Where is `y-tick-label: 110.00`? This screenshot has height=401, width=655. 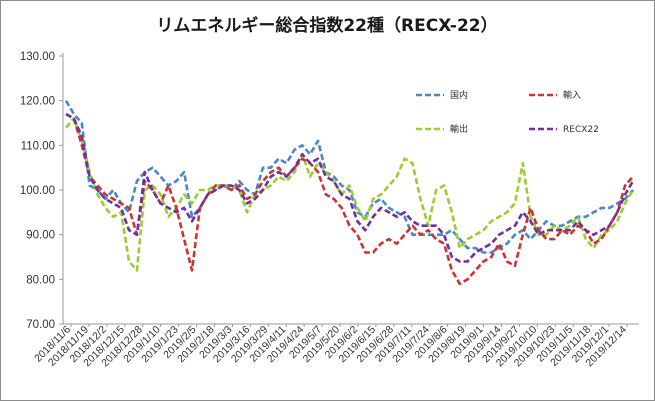 y-tick-label: 110.00 is located at coordinates (38, 146).